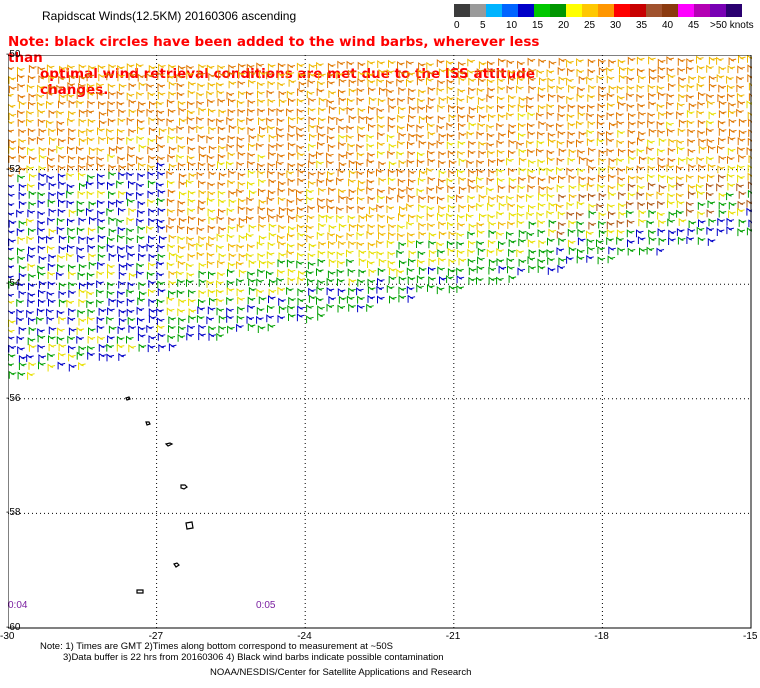  Describe the element at coordinates (574, 10) in the screenshot. I see `legend-swatch` at that location.